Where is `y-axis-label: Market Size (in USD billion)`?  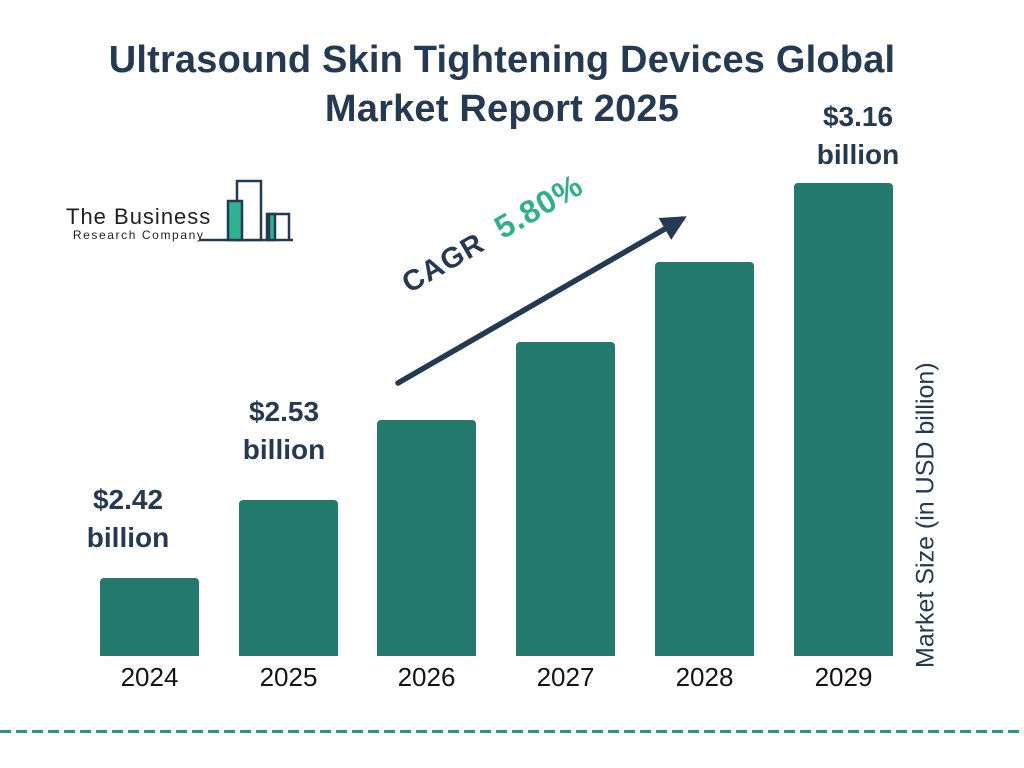 y-axis-label: Market Size (in USD billion) is located at coordinates (925, 515).